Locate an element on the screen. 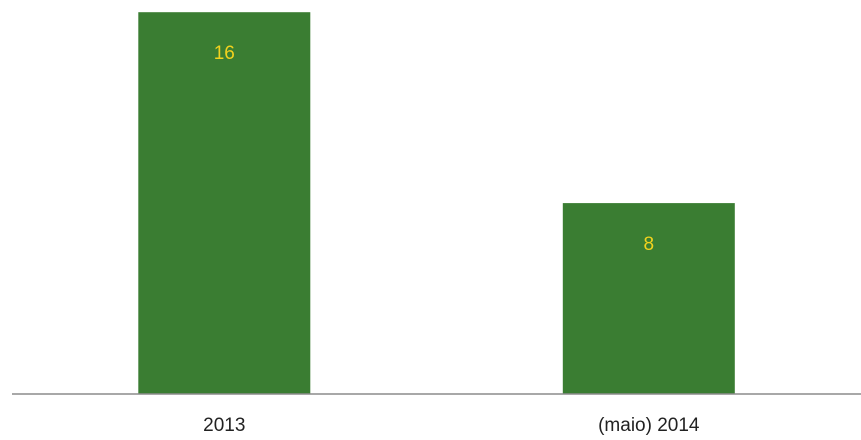 The image size is (861, 440). x-tick-label-1: (maio) 2014 is located at coordinates (649, 425).